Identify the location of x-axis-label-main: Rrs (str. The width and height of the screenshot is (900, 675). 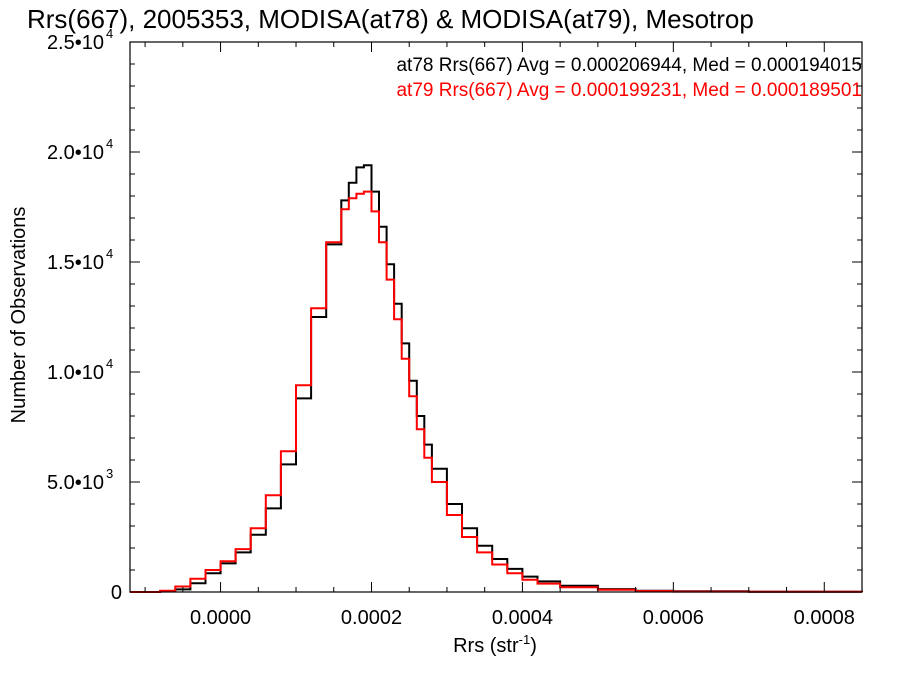
(486, 646).